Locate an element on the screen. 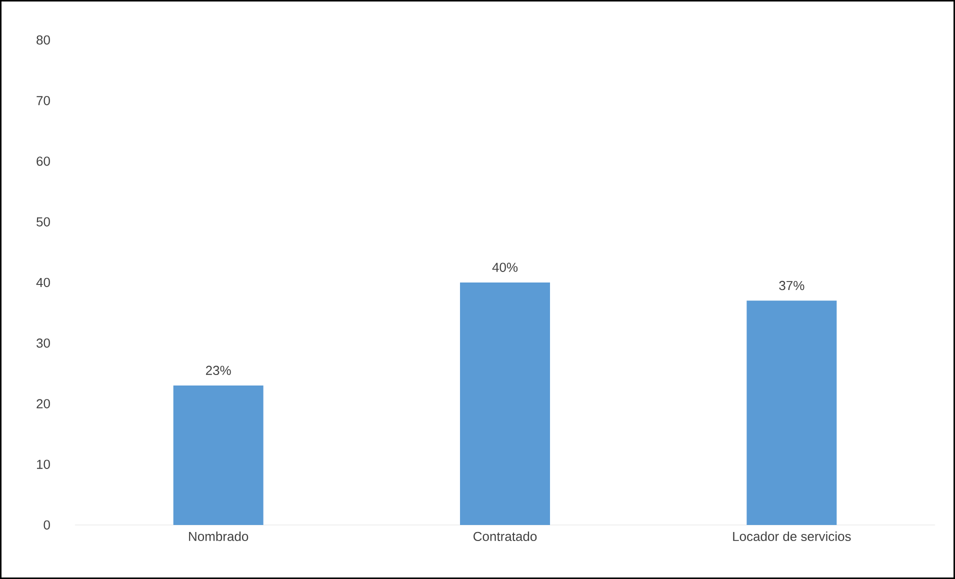 The image size is (955, 579). y-tick-label: 20 is located at coordinates (43, 403).